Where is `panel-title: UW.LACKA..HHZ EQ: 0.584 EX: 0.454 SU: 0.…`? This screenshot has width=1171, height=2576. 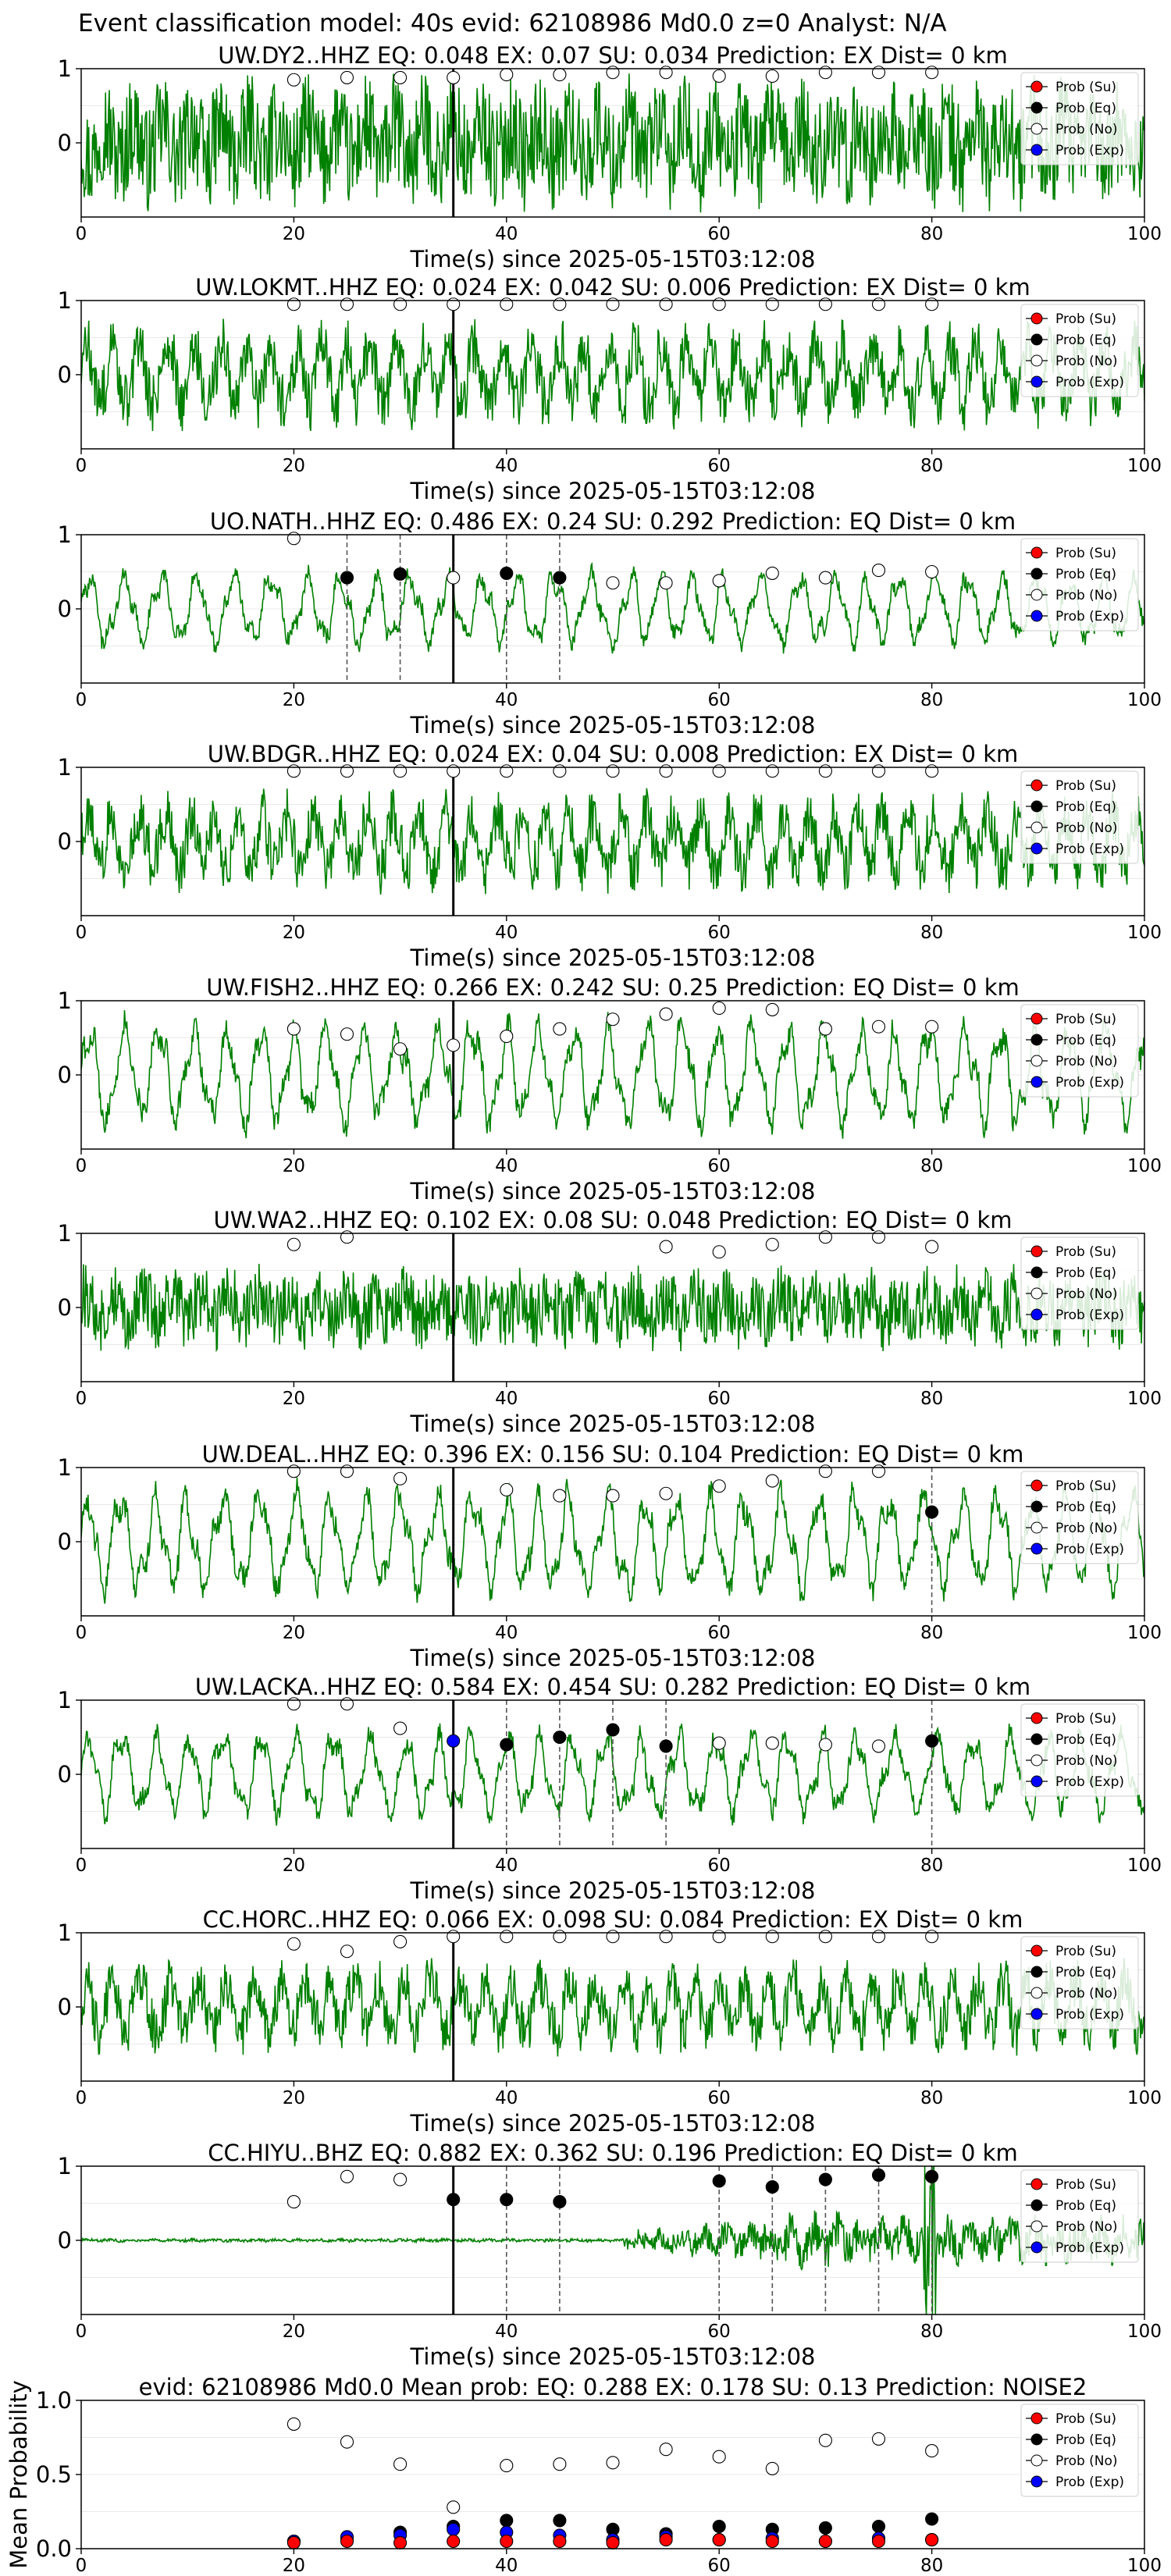 panel-title: UW.LACKA..HHZ EQ: 0.584 EX: 0.454 SU: 0.… is located at coordinates (612, 1687).